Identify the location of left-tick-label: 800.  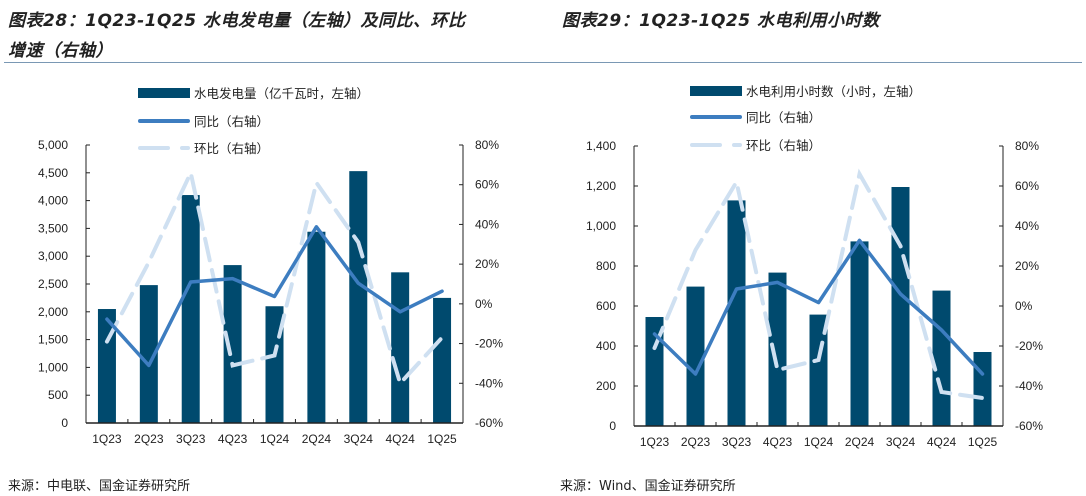
(606, 266).